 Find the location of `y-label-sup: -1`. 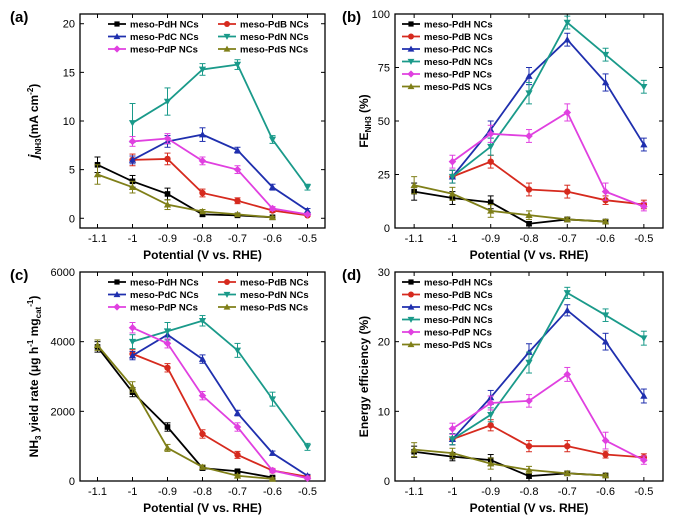

y-label-sup: -1 is located at coordinates (30, 343).